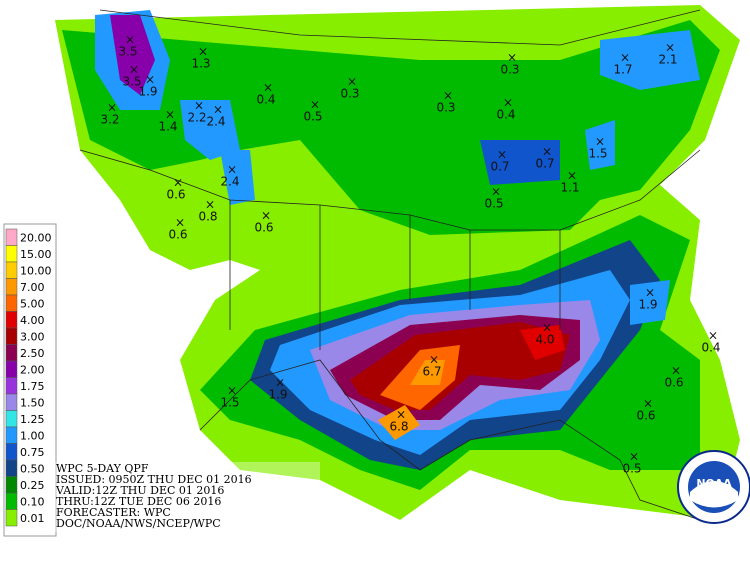 The height and width of the screenshot is (562, 750). I want to click on legend-label: 10.00, so click(36, 270).